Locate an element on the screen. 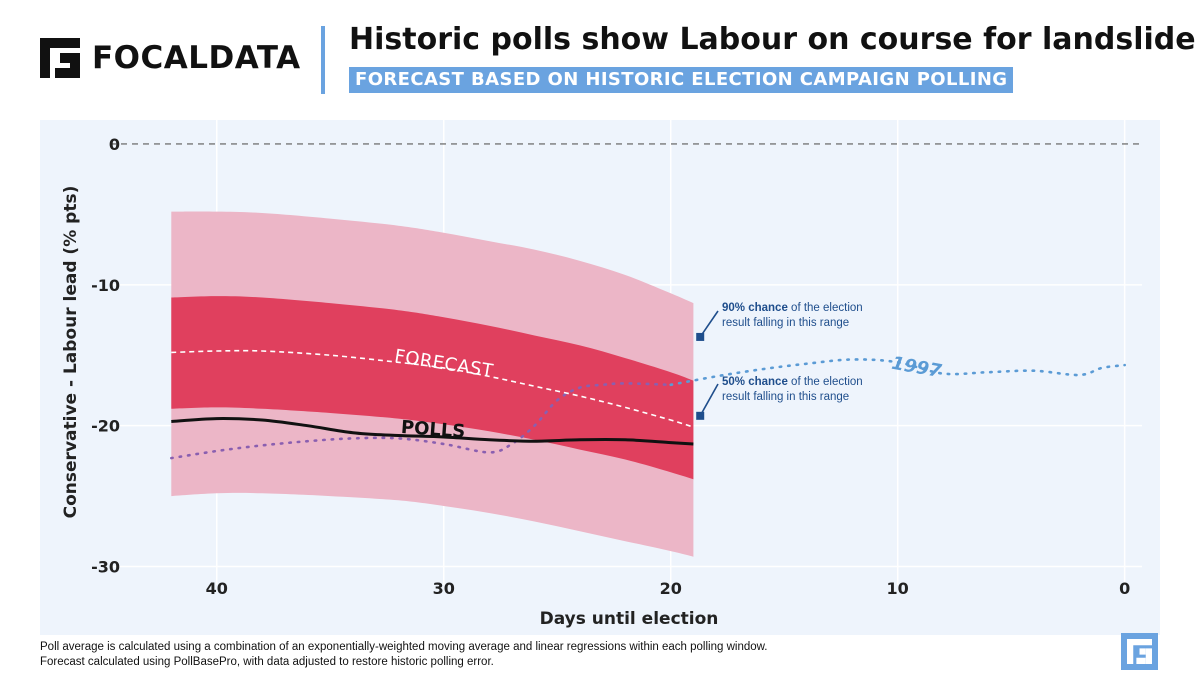  y-tick-label: -20 is located at coordinates (105, 426).